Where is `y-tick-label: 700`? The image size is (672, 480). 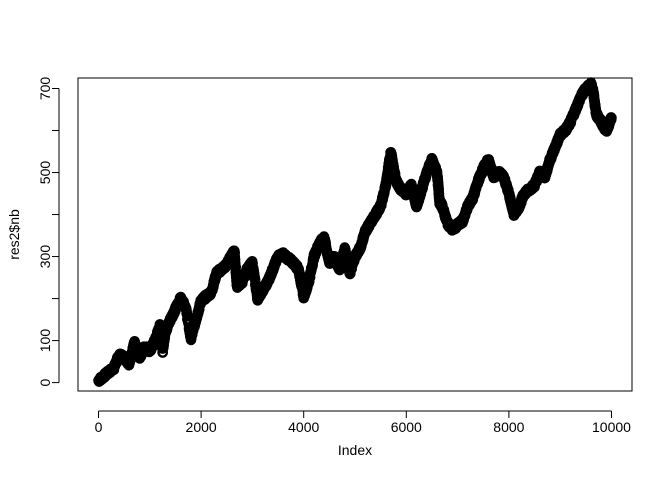 y-tick-label: 700 is located at coordinates (45, 89).